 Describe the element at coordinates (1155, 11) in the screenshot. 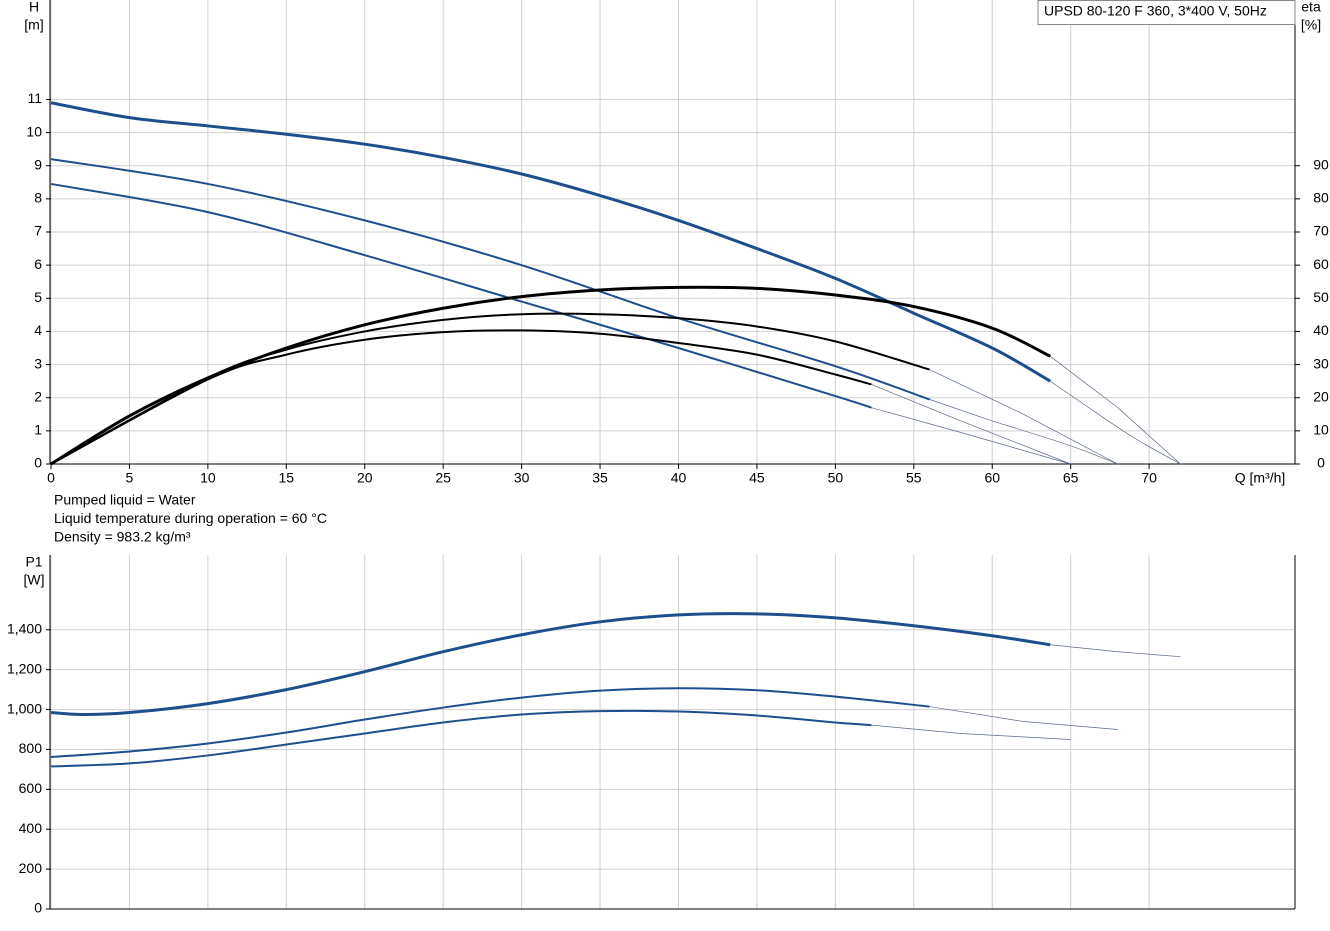

I see `chart-title: UPSD 80-120 F 360, 3*400 V, 50Hz` at that location.